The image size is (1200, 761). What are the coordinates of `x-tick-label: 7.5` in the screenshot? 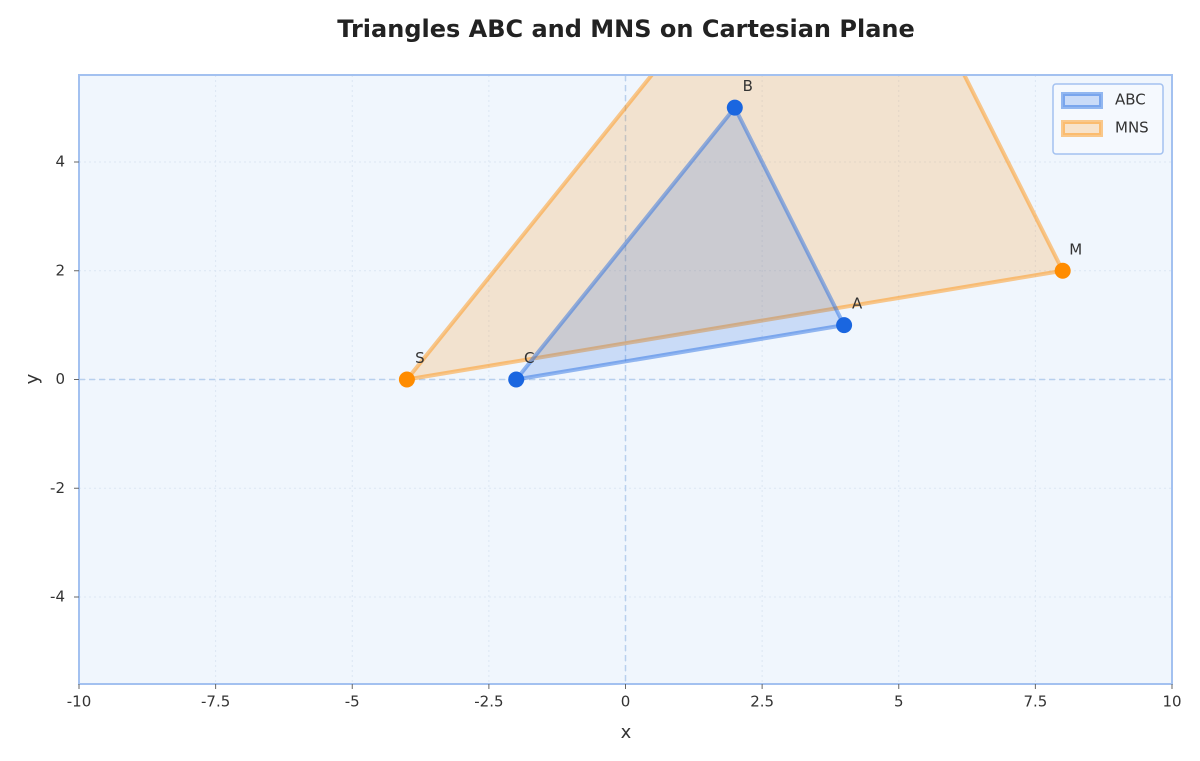 It's located at (1035, 702).